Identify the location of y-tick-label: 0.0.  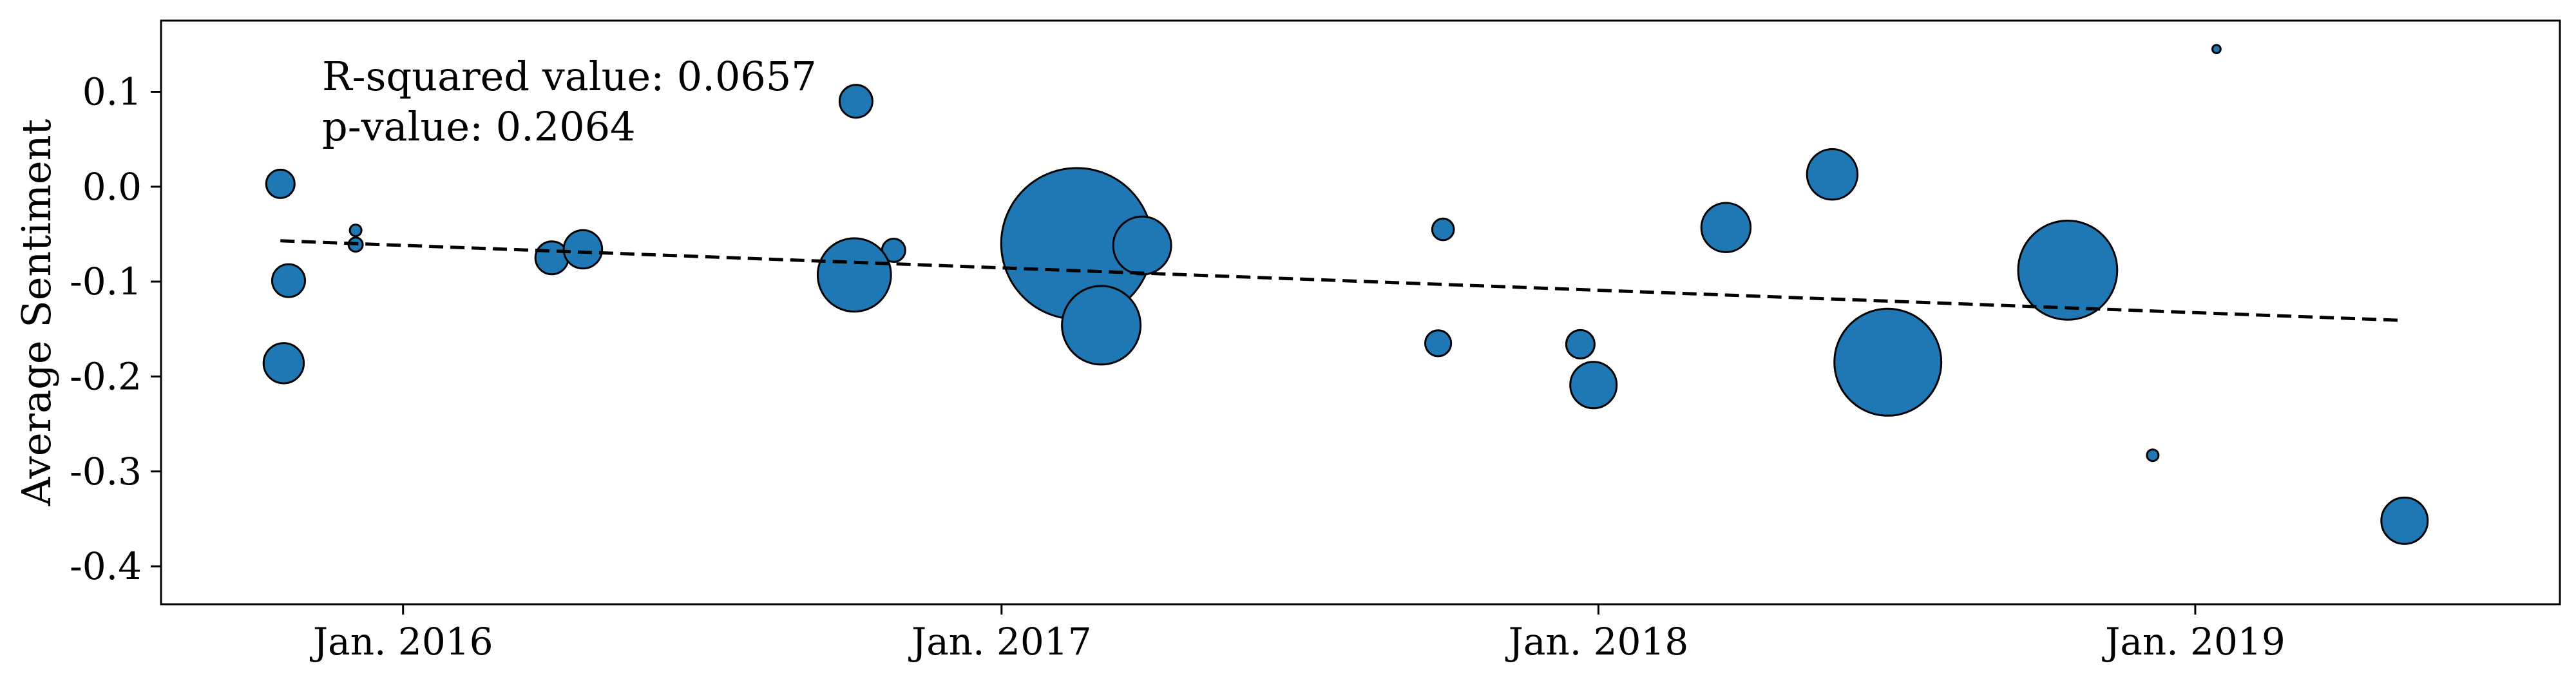
(112, 187).